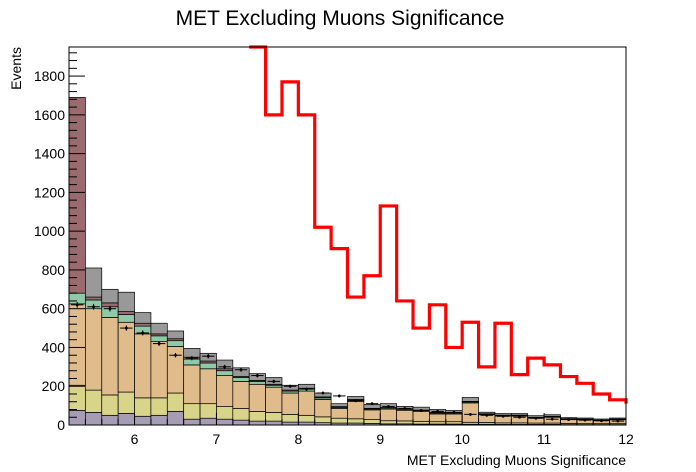  I want to click on x-axis: 6 7 8 9 10 11 12, so click(351, 430).